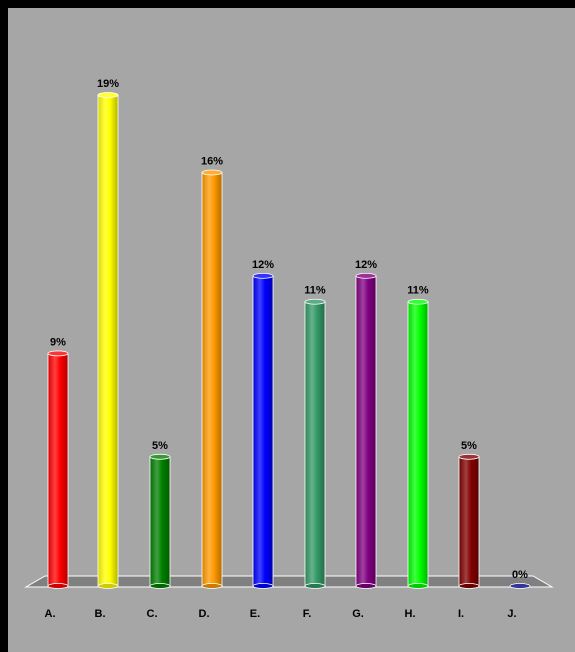 The width and height of the screenshot is (575, 652). What do you see at coordinates (160, 456) in the screenshot?
I see `bar-cap-c` at bounding box center [160, 456].